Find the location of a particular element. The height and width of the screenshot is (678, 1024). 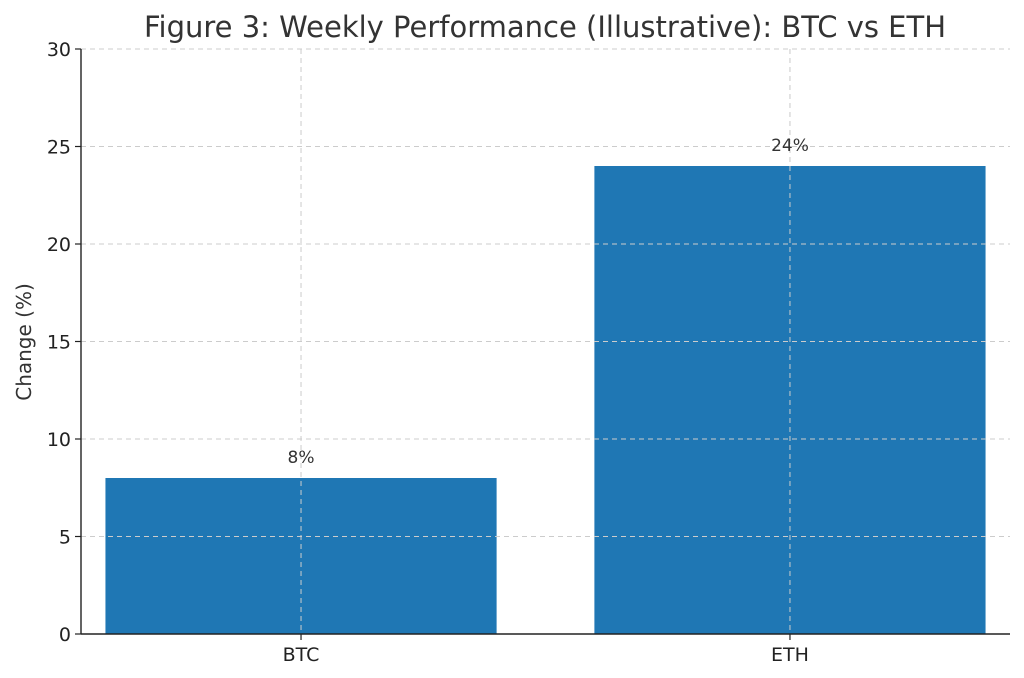

y-tick-label: 25 is located at coordinates (59, 148).